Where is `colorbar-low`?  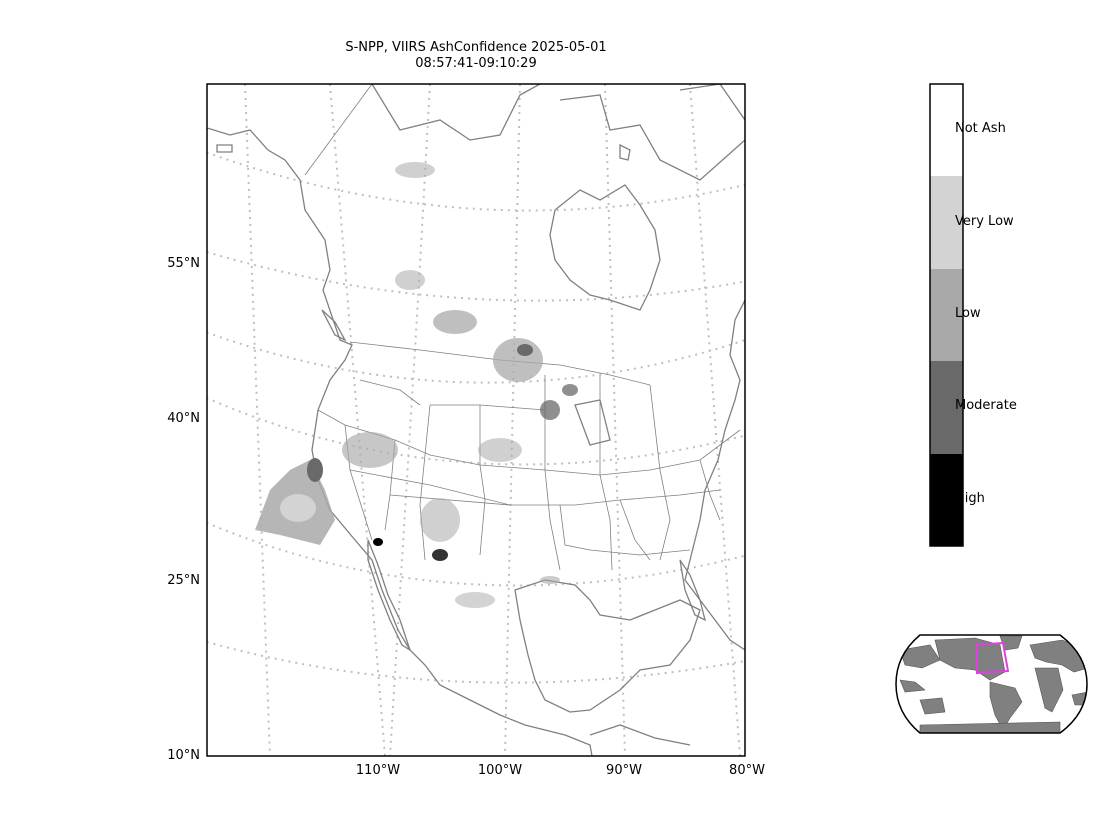 colorbar-low is located at coordinates (946, 315).